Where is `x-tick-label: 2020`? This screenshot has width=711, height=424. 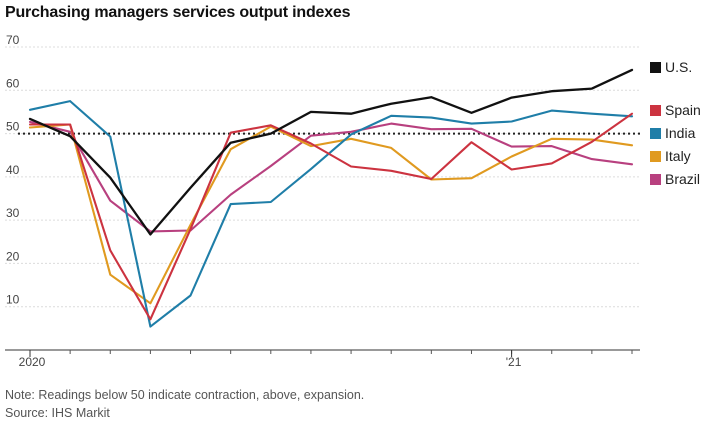
x-tick-label: 2020 is located at coordinates (32, 362).